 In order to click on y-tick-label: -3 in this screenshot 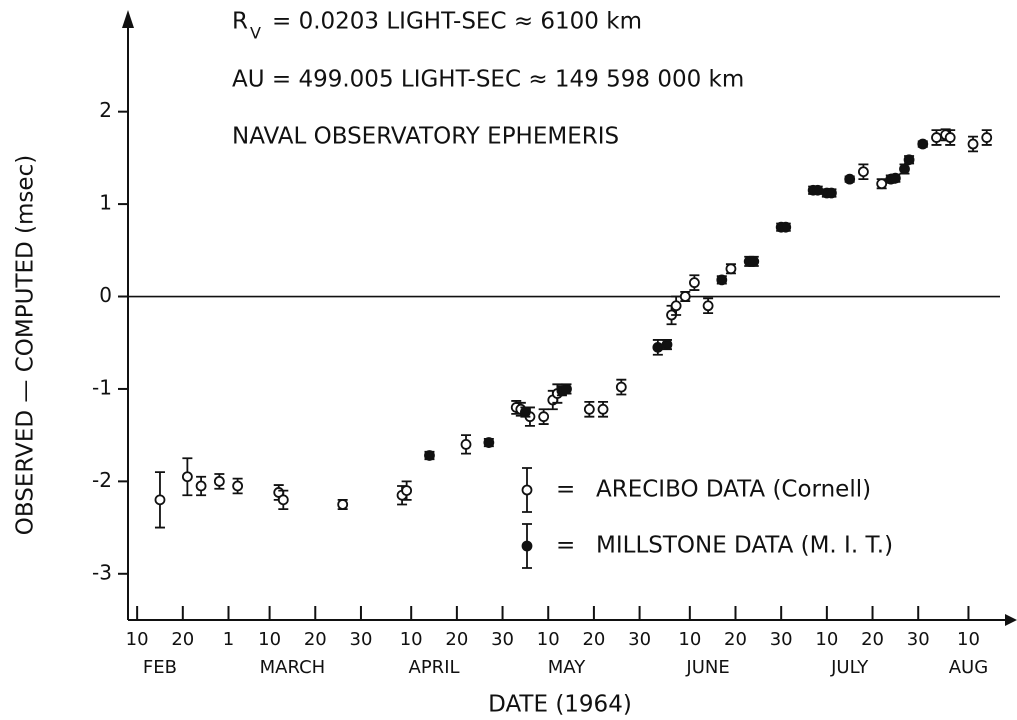, I will do `click(102, 572)`.